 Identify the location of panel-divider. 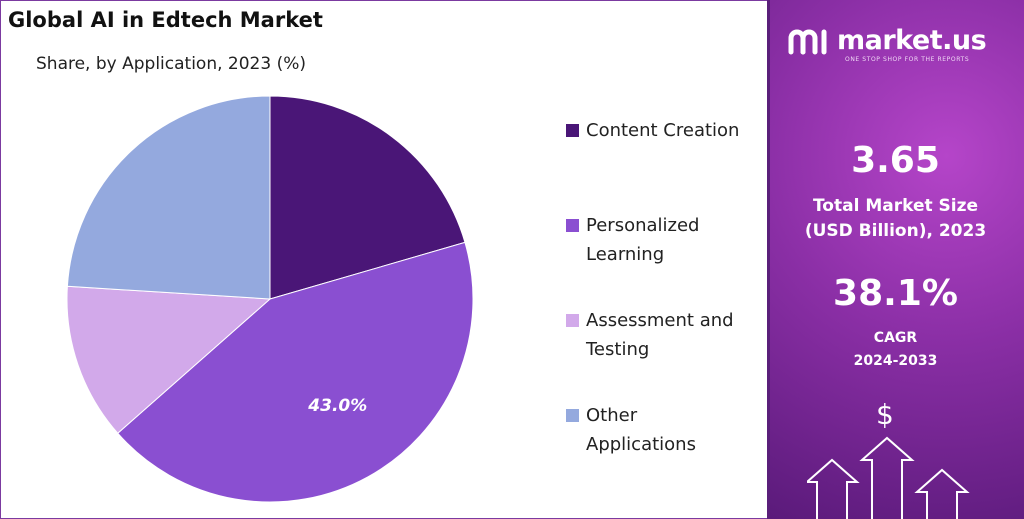
(768, 259).